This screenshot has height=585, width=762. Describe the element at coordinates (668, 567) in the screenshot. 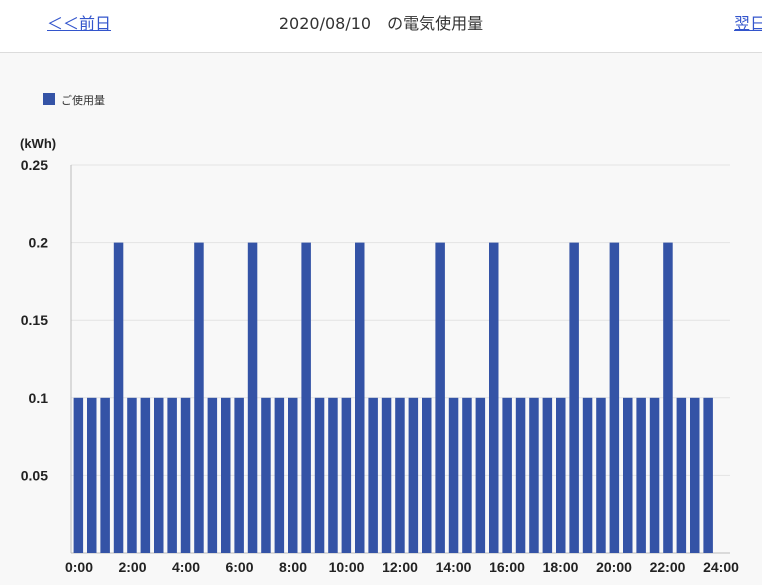

I see `x-tick-label: 22:00` at that location.